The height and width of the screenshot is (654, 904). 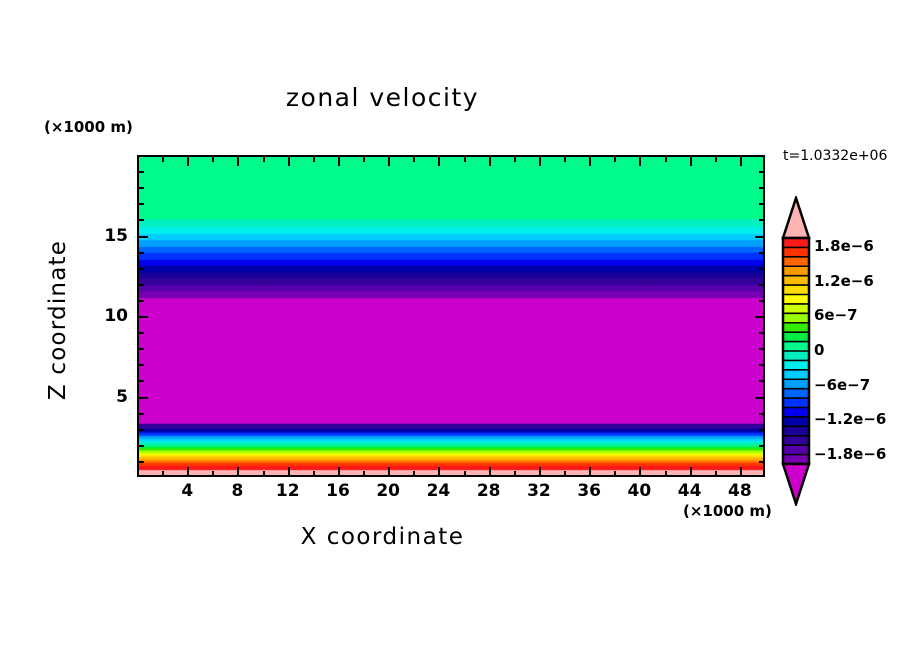 I want to click on x-tick-label: 28, so click(x=488, y=491).